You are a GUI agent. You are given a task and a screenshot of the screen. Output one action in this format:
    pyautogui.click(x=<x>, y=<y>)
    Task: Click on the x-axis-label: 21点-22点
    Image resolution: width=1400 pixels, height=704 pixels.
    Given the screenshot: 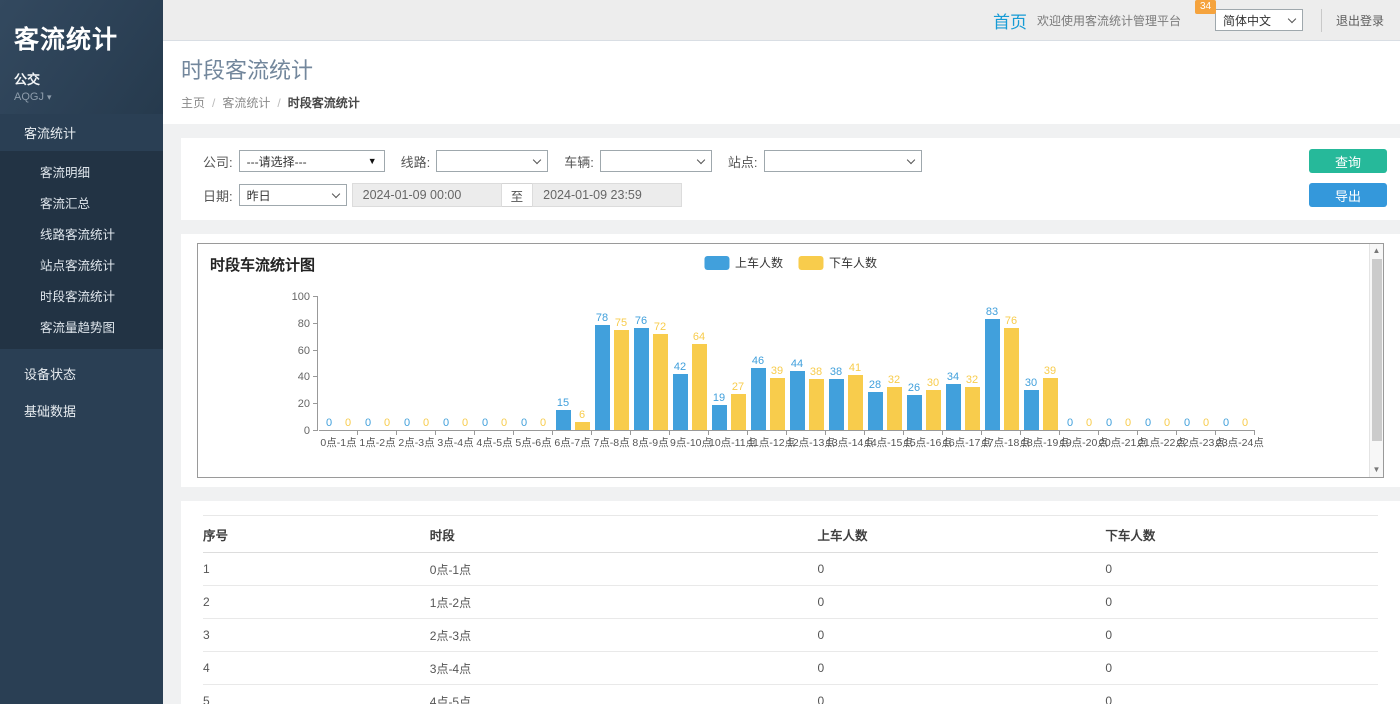 What is the action you would take?
    pyautogui.click(x=1162, y=443)
    